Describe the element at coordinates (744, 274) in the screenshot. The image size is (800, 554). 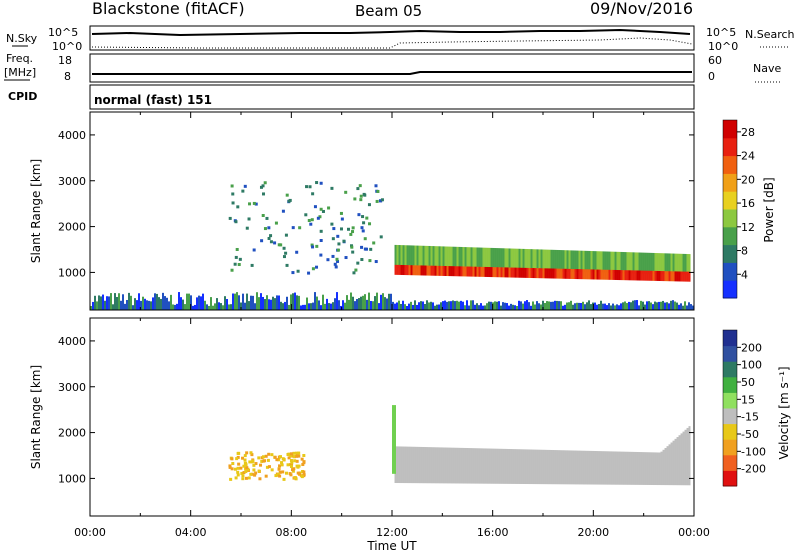
I see `colorbar-tick-label: 4` at that location.